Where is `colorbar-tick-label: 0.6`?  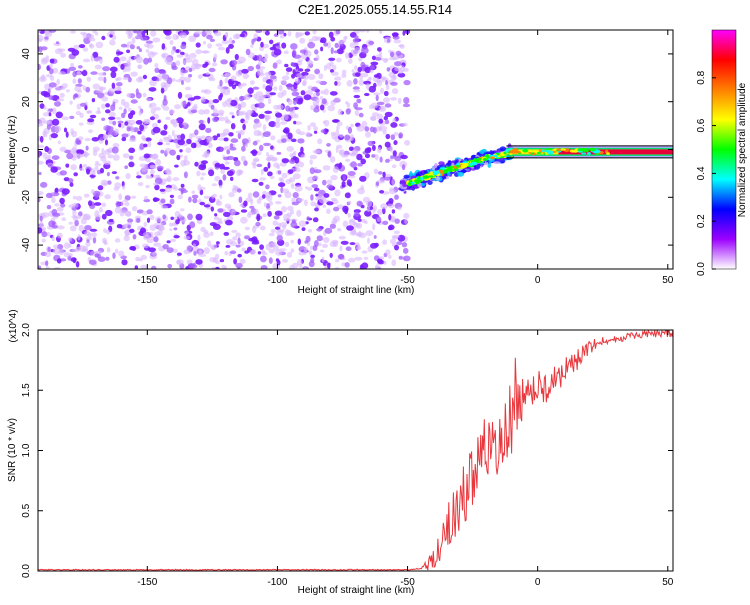 colorbar-tick-label: 0.6 is located at coordinates (701, 125).